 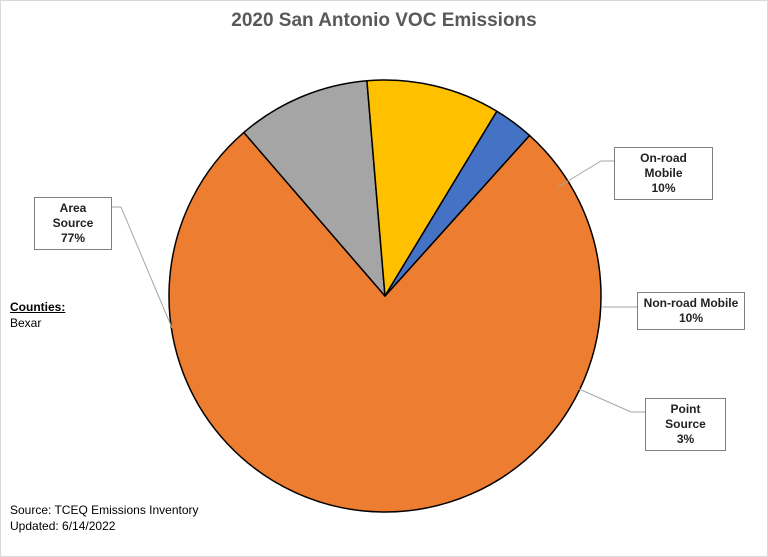 I want to click on label-nonroad-mobile-name: Non-road Mobile, so click(x=691, y=303).